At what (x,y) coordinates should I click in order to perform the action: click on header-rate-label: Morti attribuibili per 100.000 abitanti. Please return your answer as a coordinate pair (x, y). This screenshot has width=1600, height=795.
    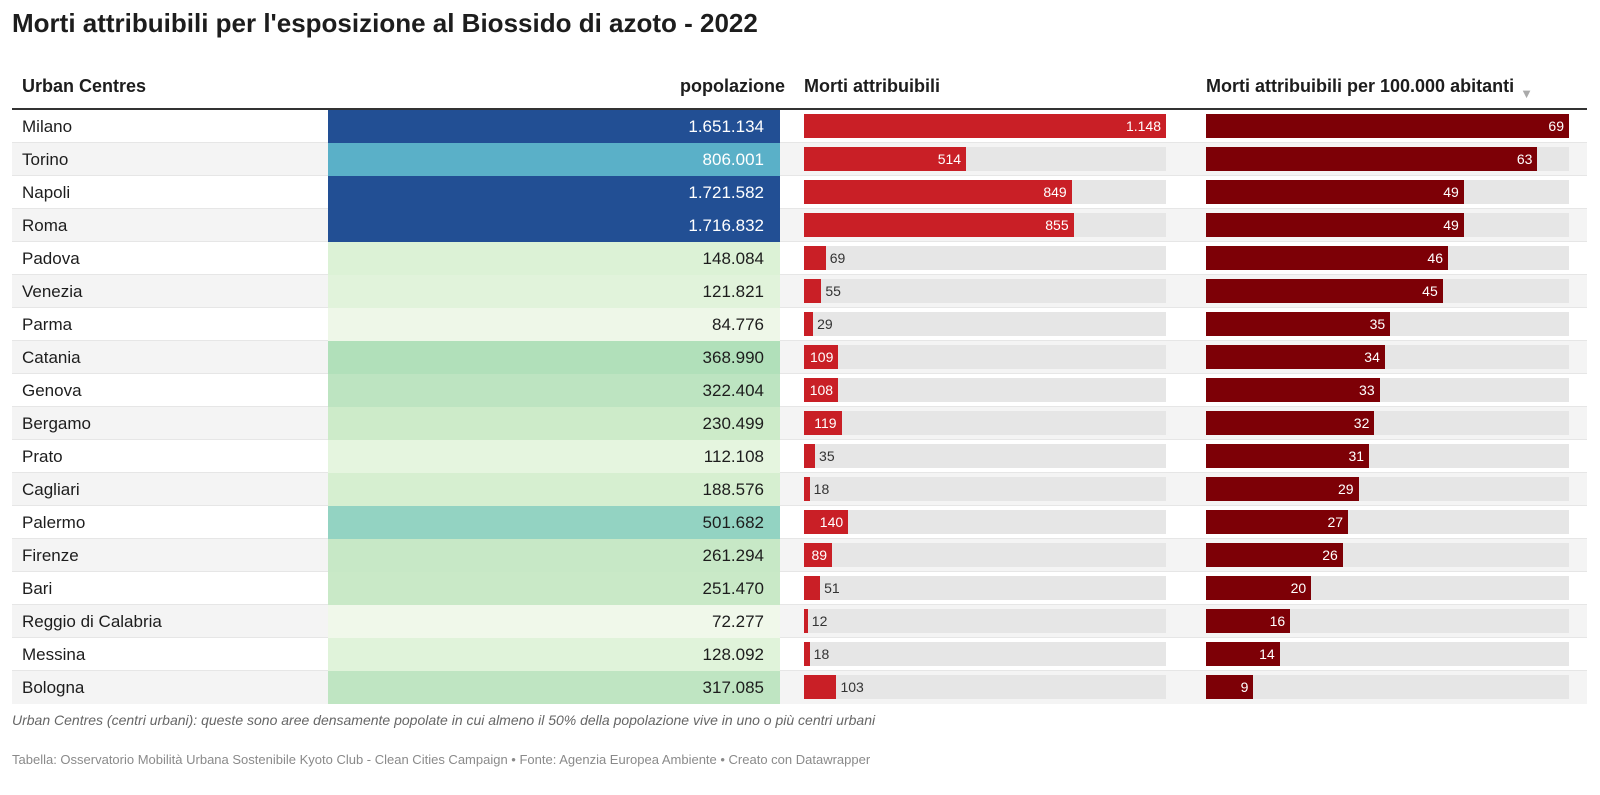
    Looking at the image, I should click on (1360, 86).